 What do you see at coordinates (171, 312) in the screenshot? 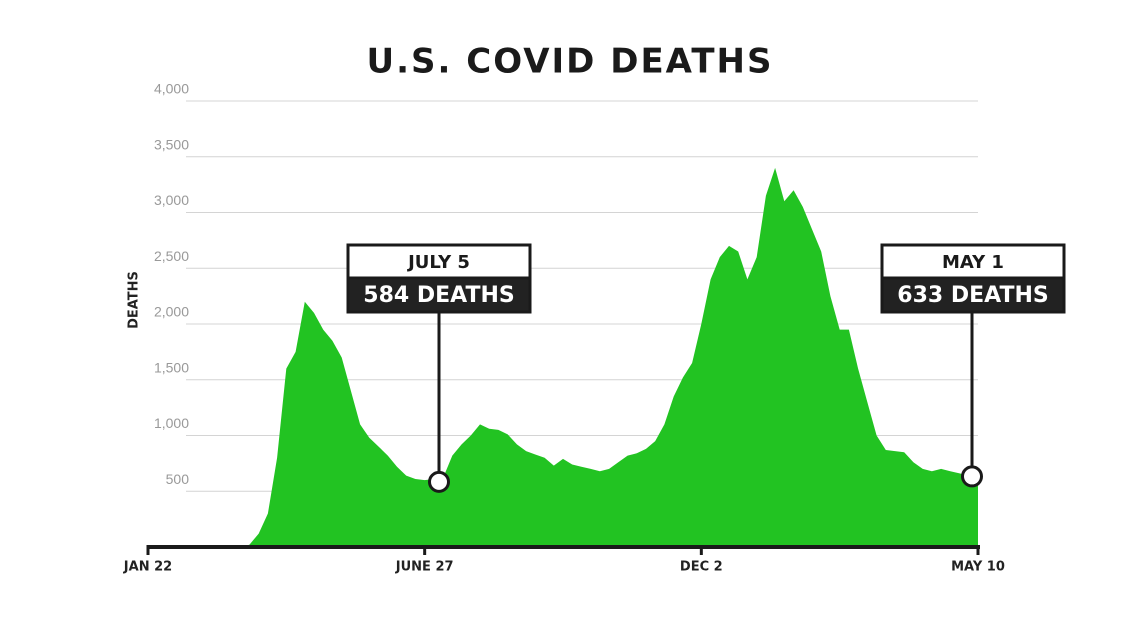
I see `y-tick-label: 2,000` at bounding box center [171, 312].